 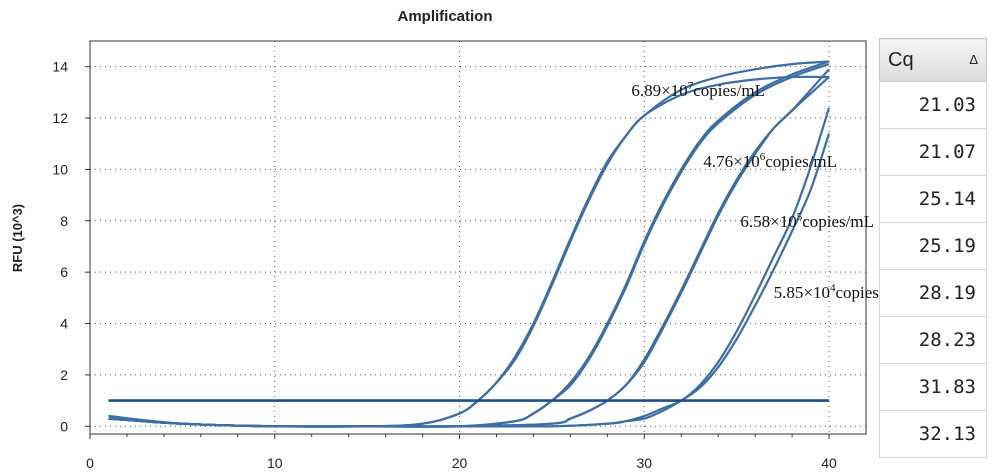 I want to click on y-tick-label: 2, so click(x=64, y=375).